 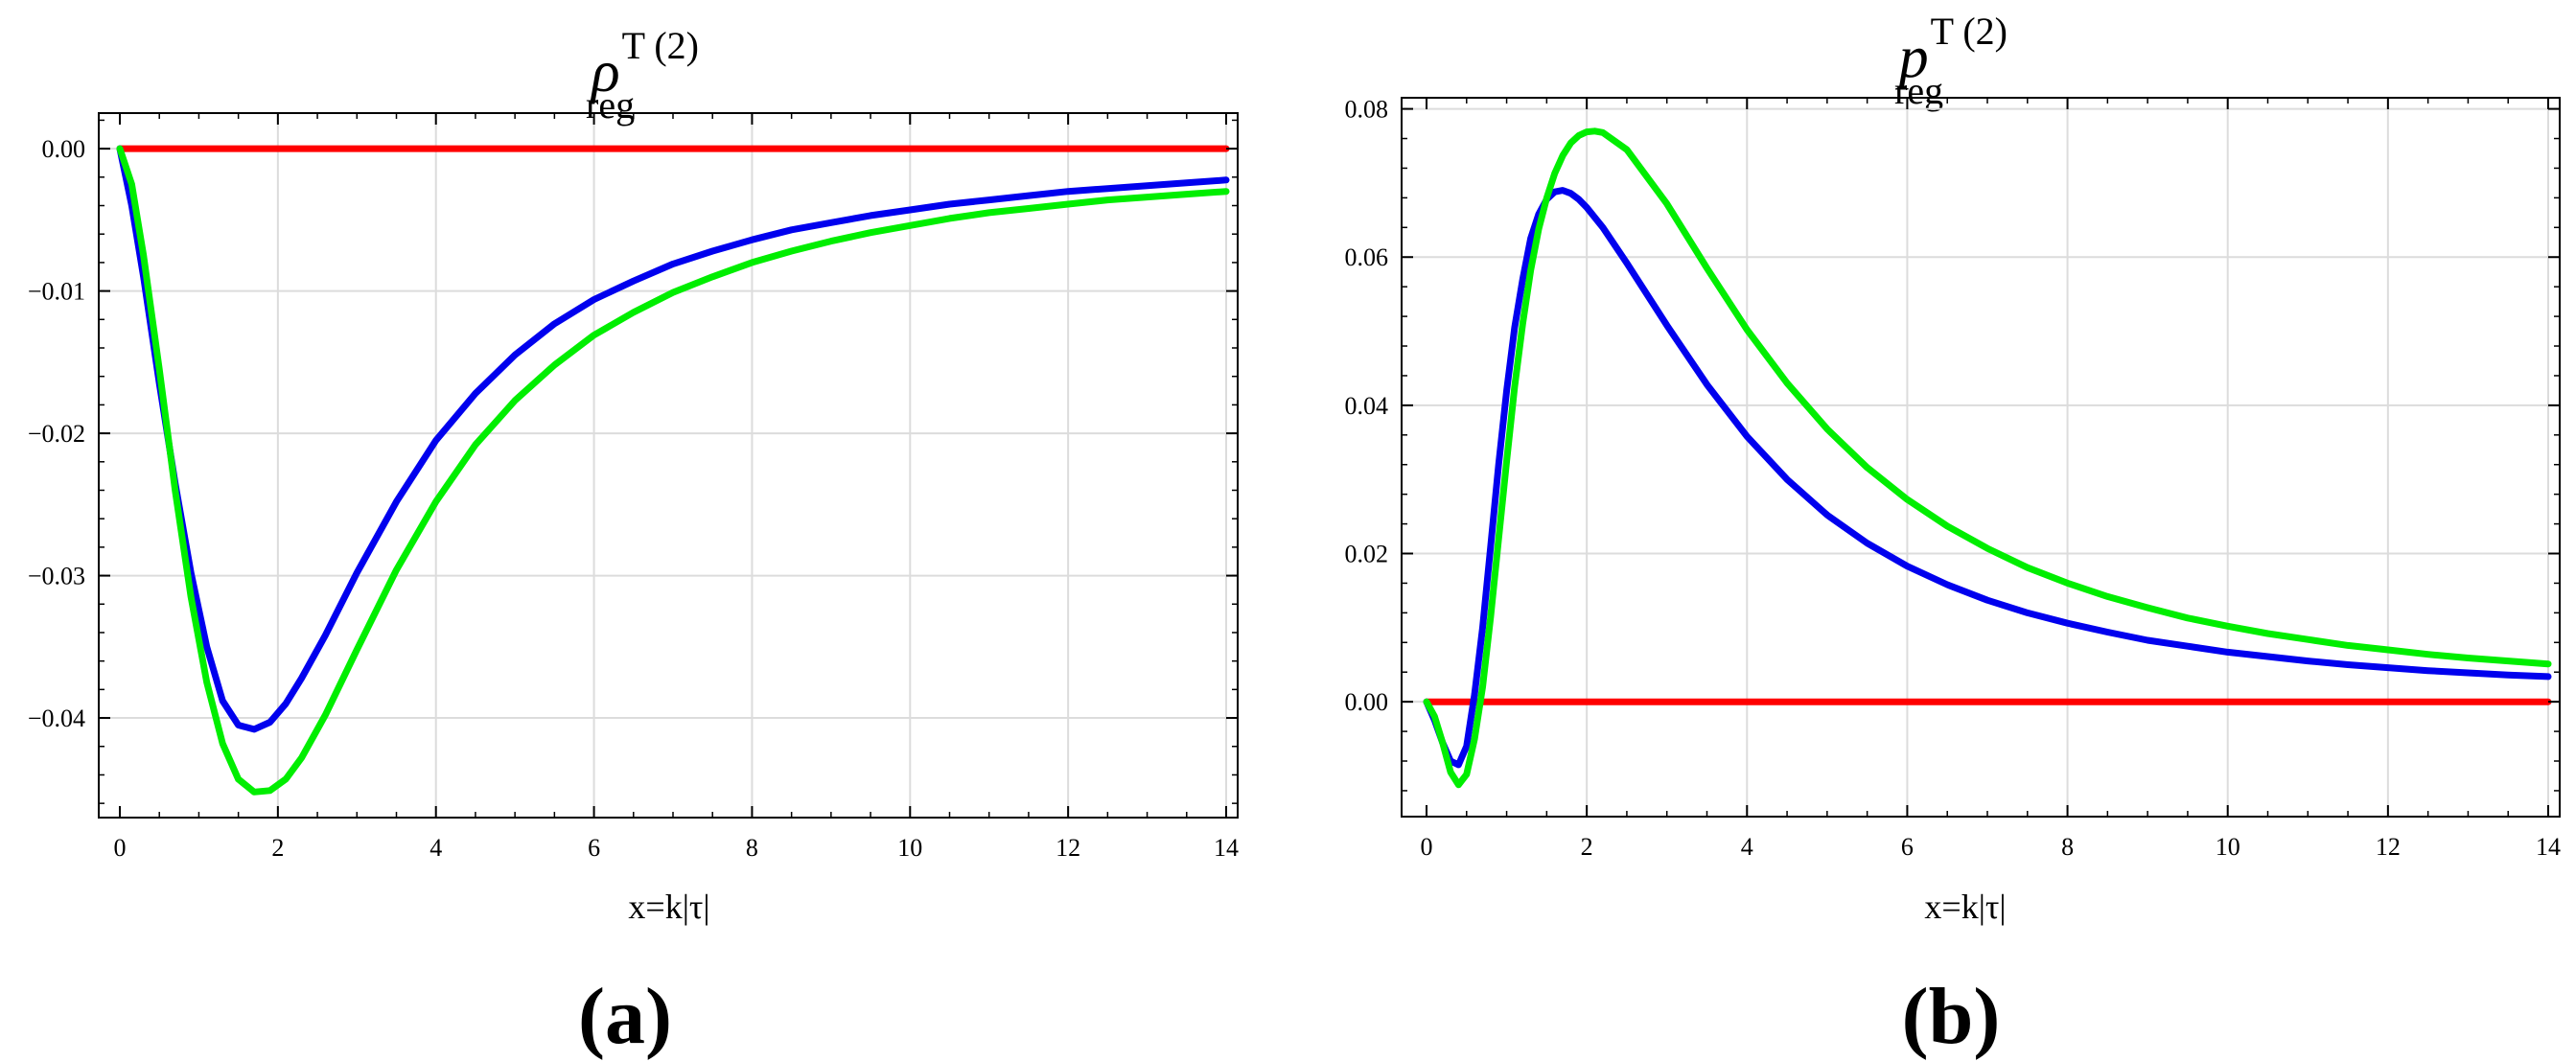 I want to click on chart-title-sub-b: reg, so click(x=1919, y=90).